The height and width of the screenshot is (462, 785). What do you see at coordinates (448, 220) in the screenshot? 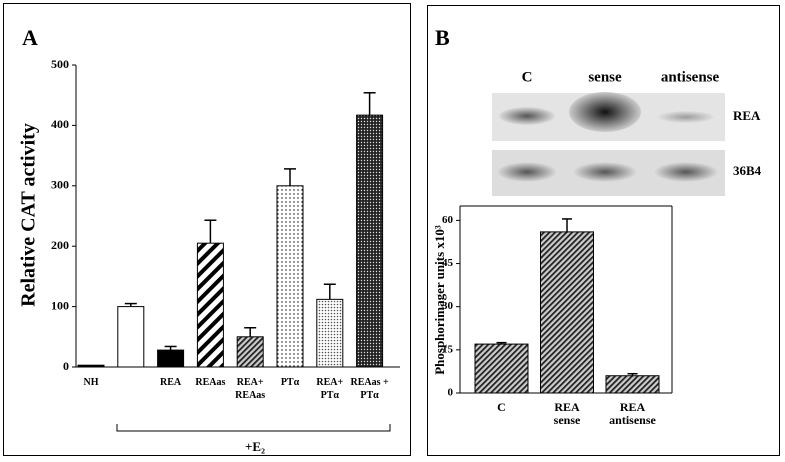
I see `y-tick-label: 60` at bounding box center [448, 220].